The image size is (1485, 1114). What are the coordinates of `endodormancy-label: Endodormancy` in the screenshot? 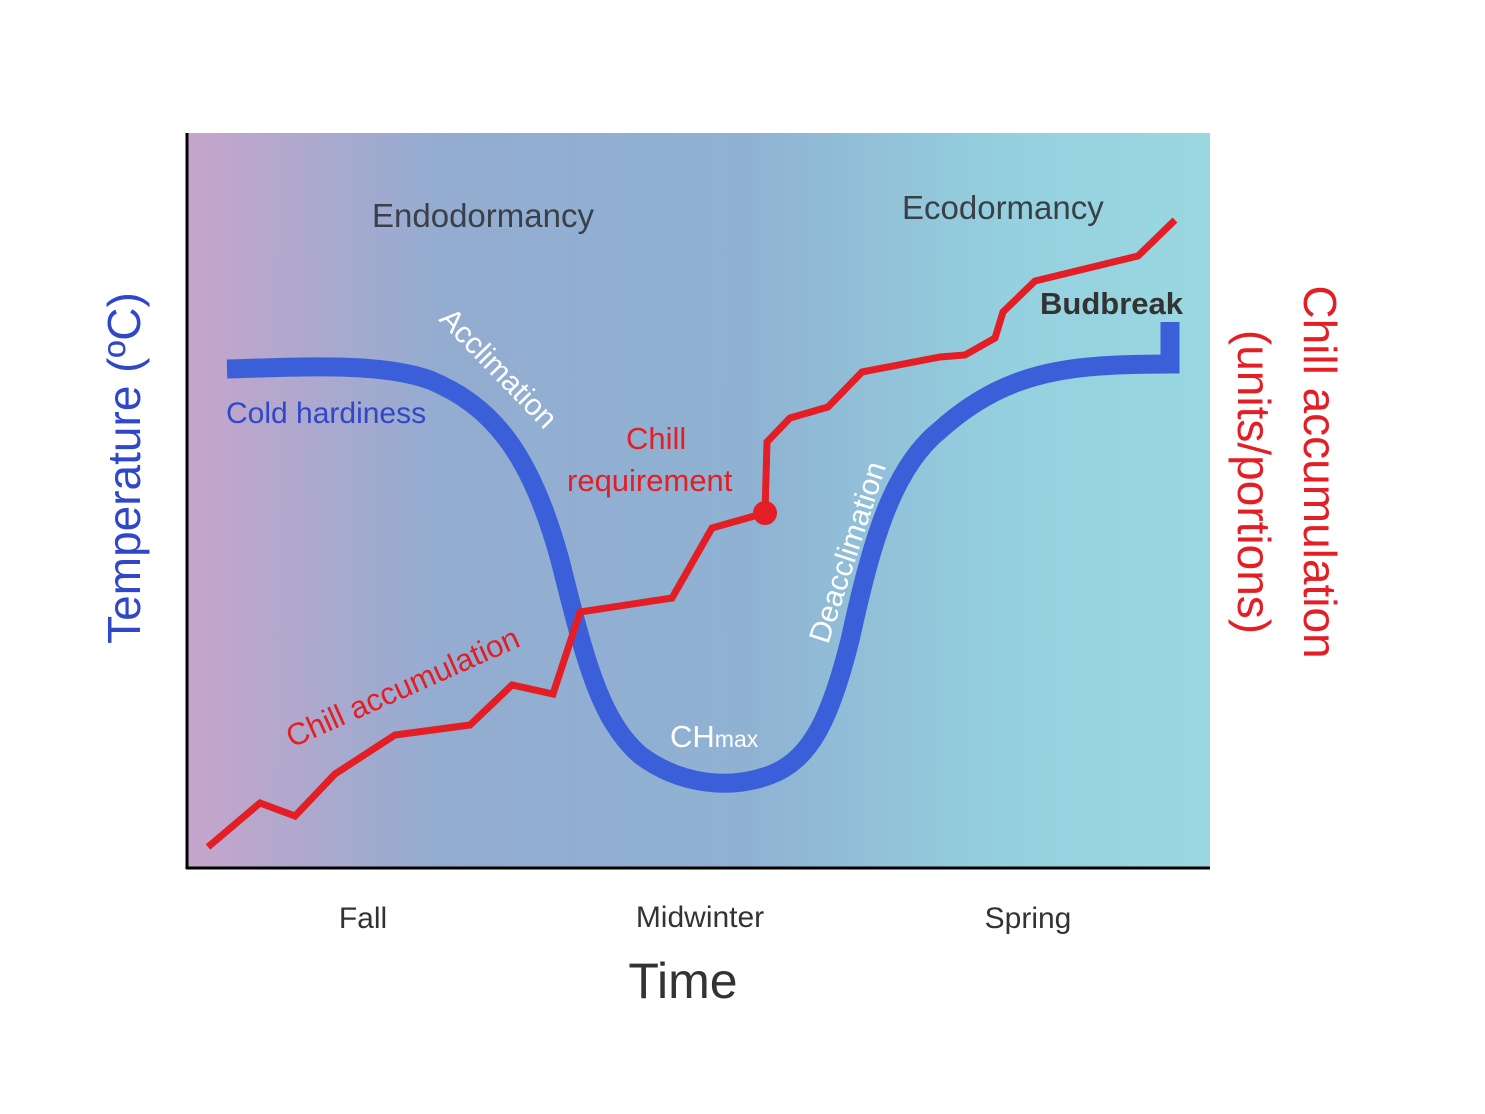 It's located at (483, 215).